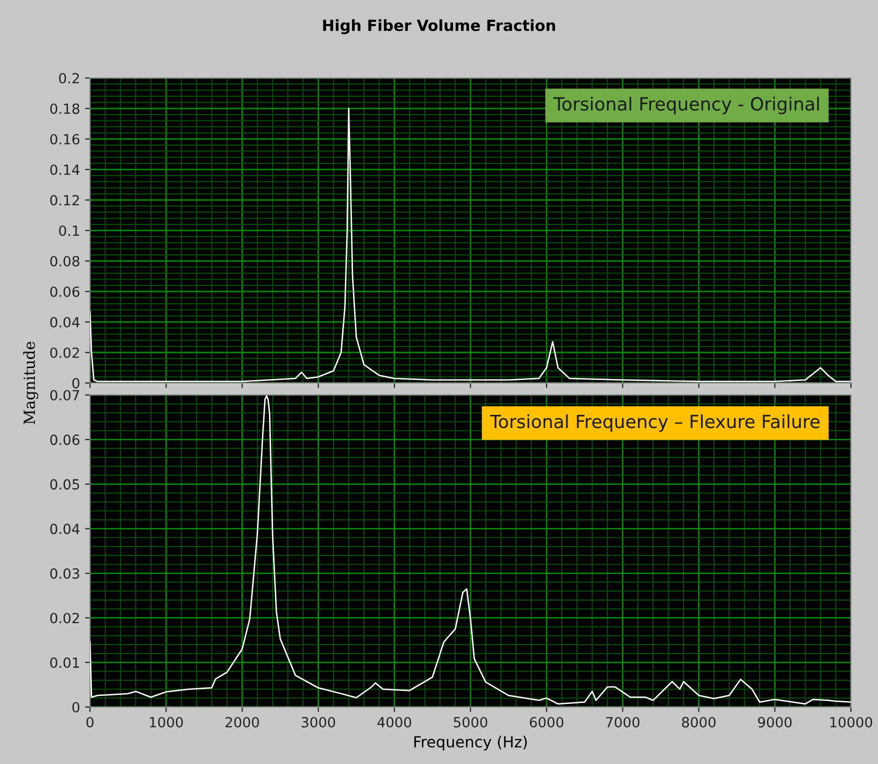  Describe the element at coordinates (65, 139) in the screenshot. I see `y-tick-label: 0.16` at that location.